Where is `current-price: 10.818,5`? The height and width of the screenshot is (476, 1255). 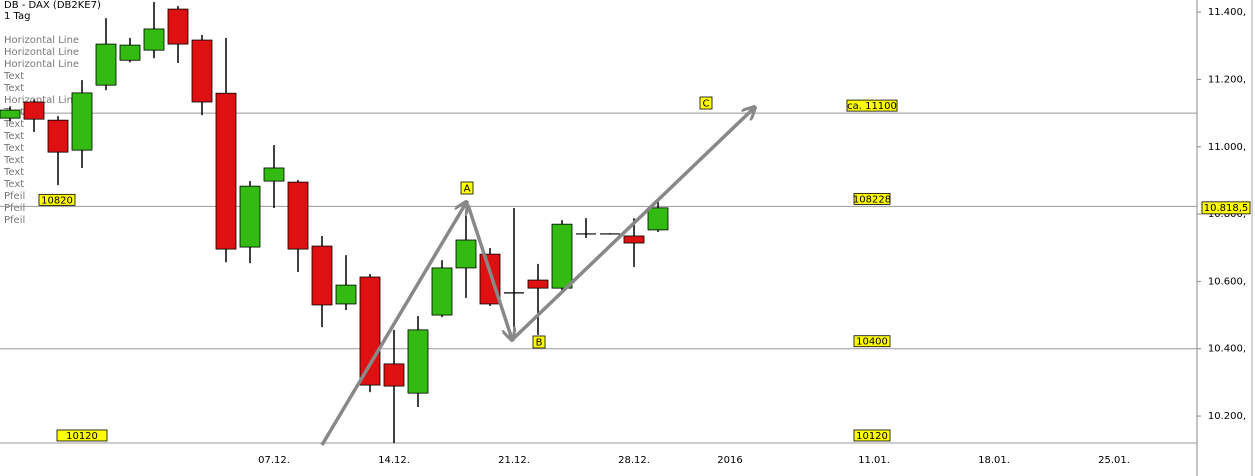
current-price: 10.818,5 is located at coordinates (1226, 208).